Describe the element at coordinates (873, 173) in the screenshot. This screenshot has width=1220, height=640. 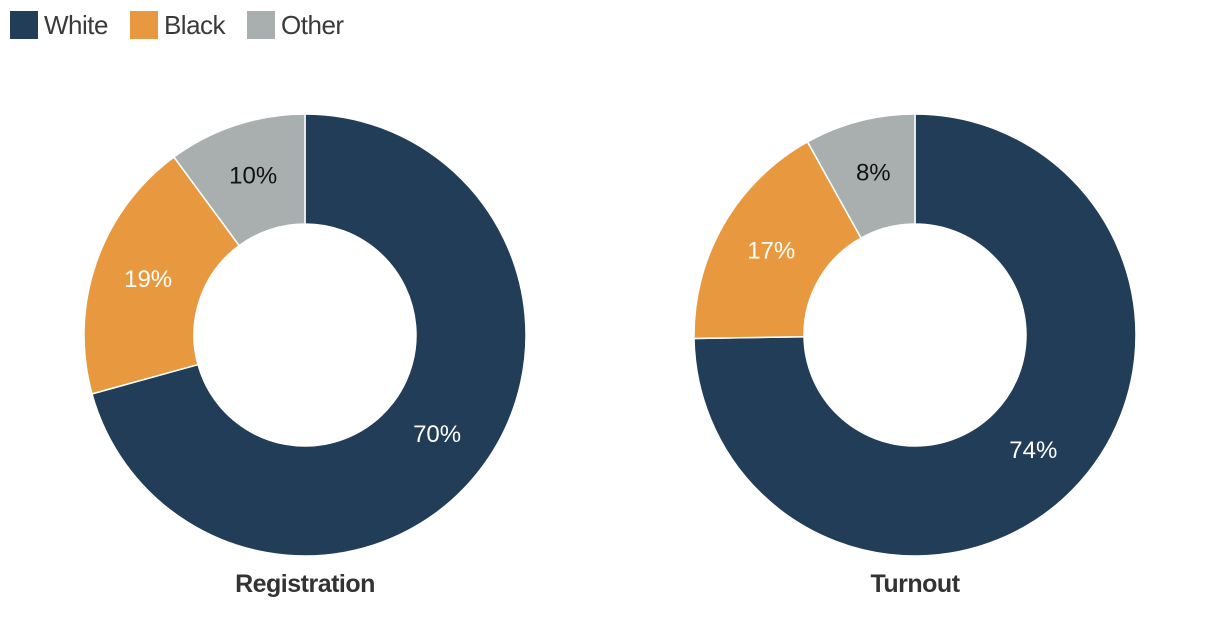
I see `turnout-label-other: 8%` at that location.